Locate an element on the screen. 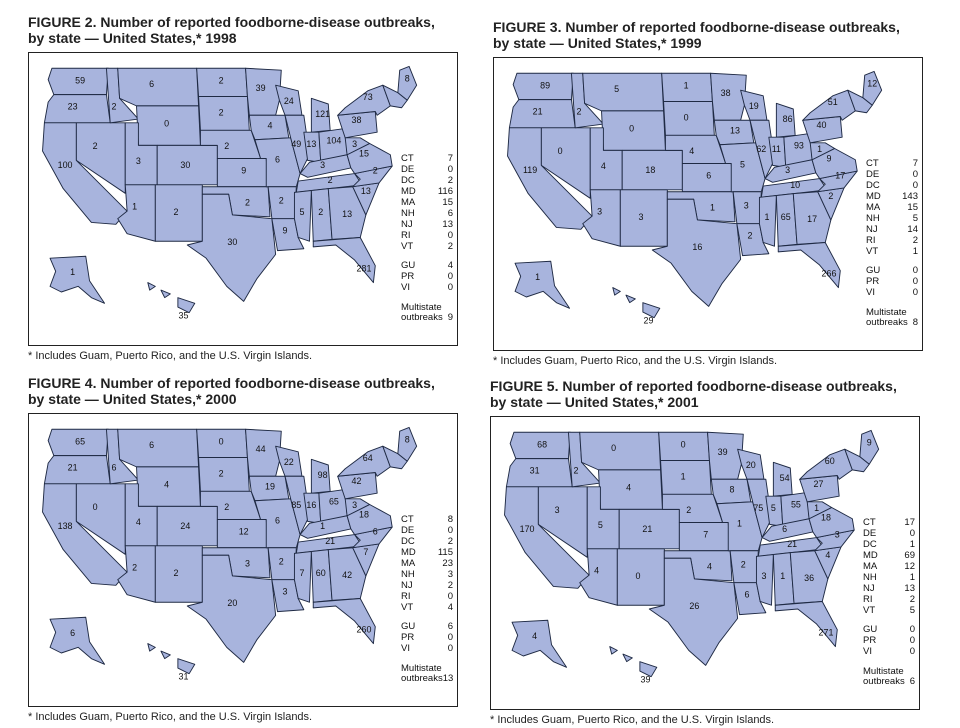  legend-row: DC 0 is located at coordinates (892, 185).